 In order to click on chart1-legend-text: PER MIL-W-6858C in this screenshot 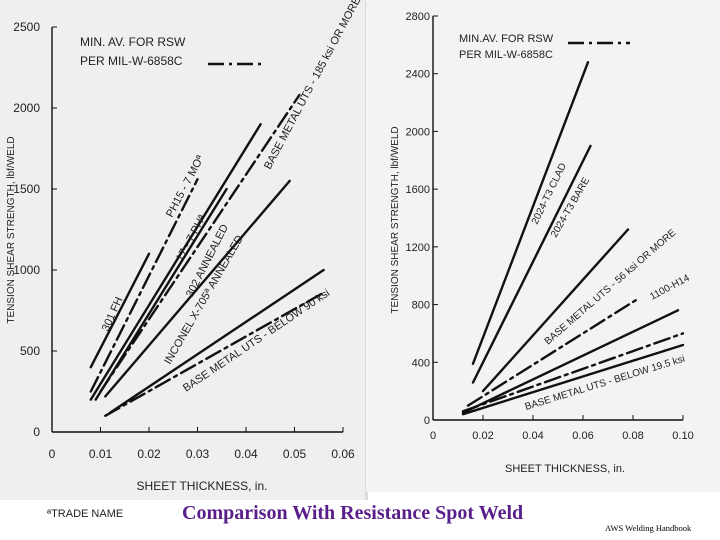, I will do `click(131, 61)`.